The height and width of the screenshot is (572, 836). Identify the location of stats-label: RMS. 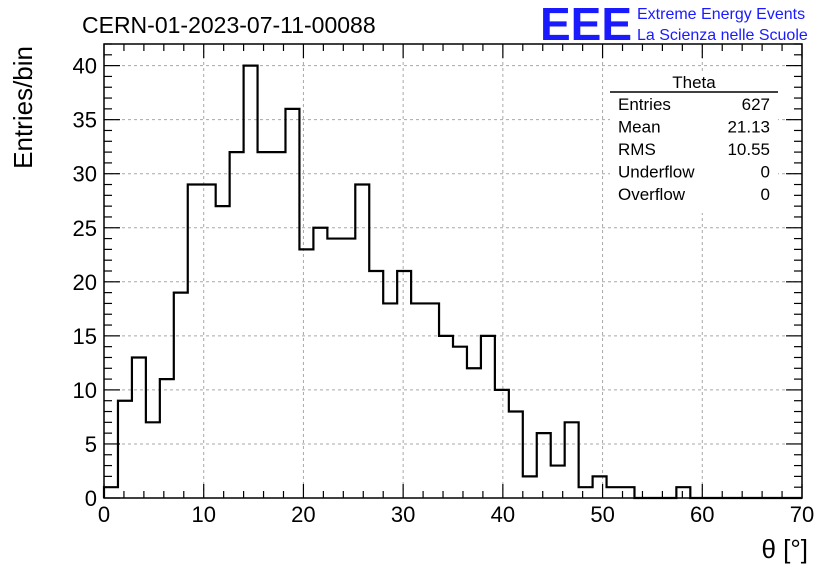
(637, 149).